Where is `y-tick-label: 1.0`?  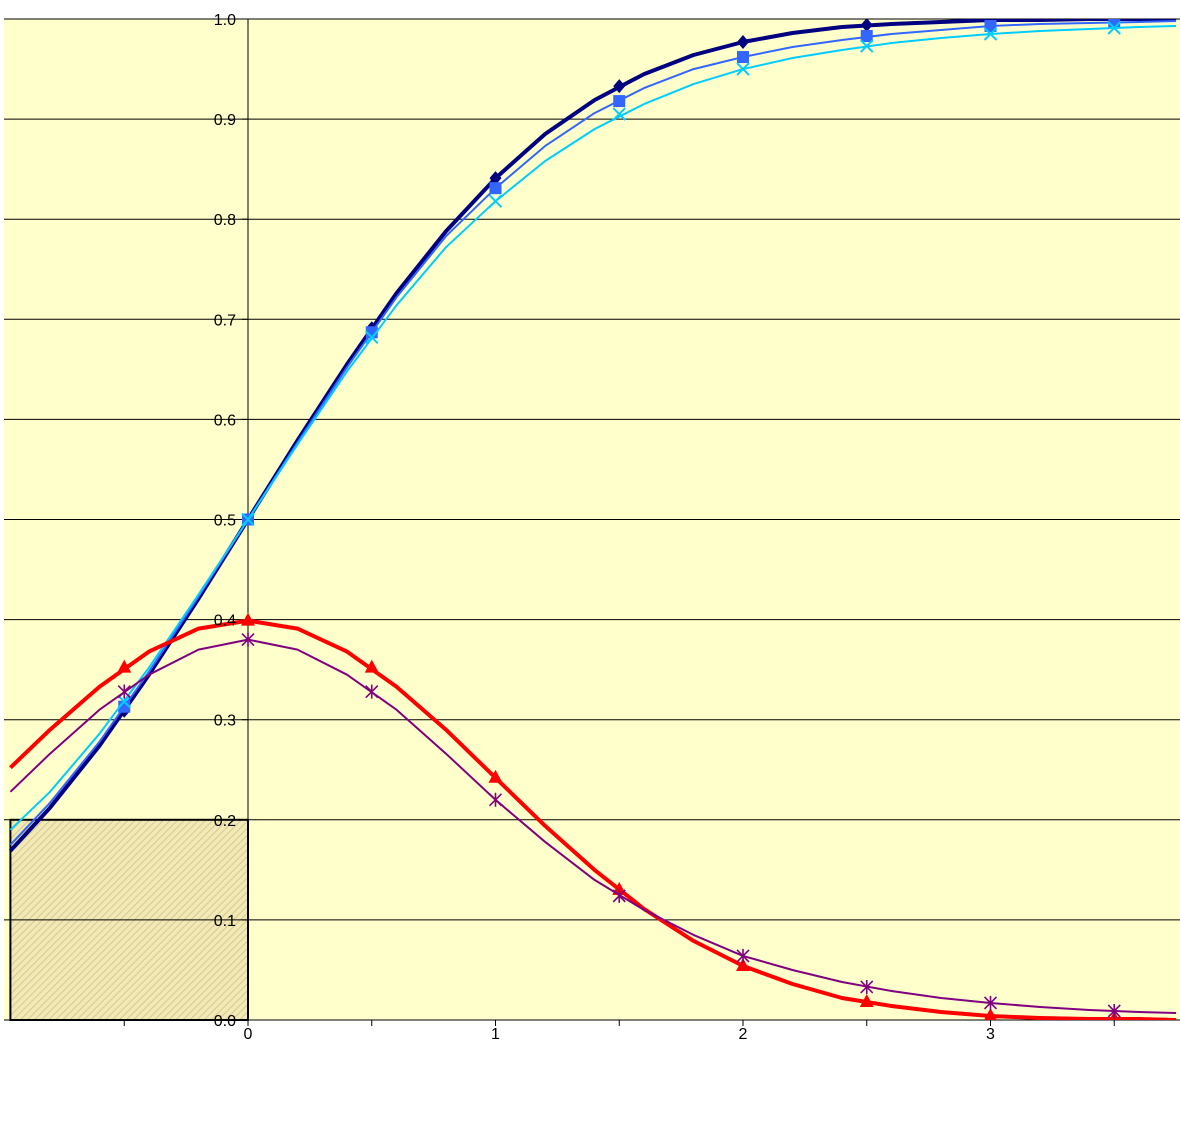
y-tick-label: 1.0 is located at coordinates (225, 20).